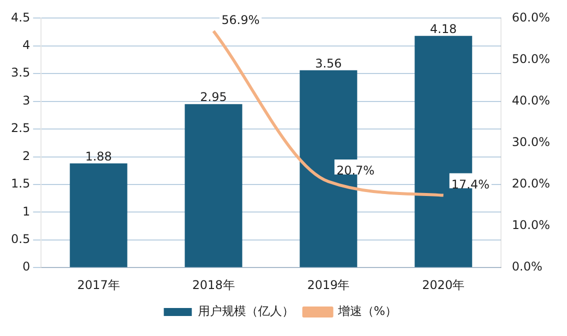 The image size is (567, 336). Describe the element at coordinates (531, 100) in the screenshot. I see `y2-tick-label: 40.0%` at that location.